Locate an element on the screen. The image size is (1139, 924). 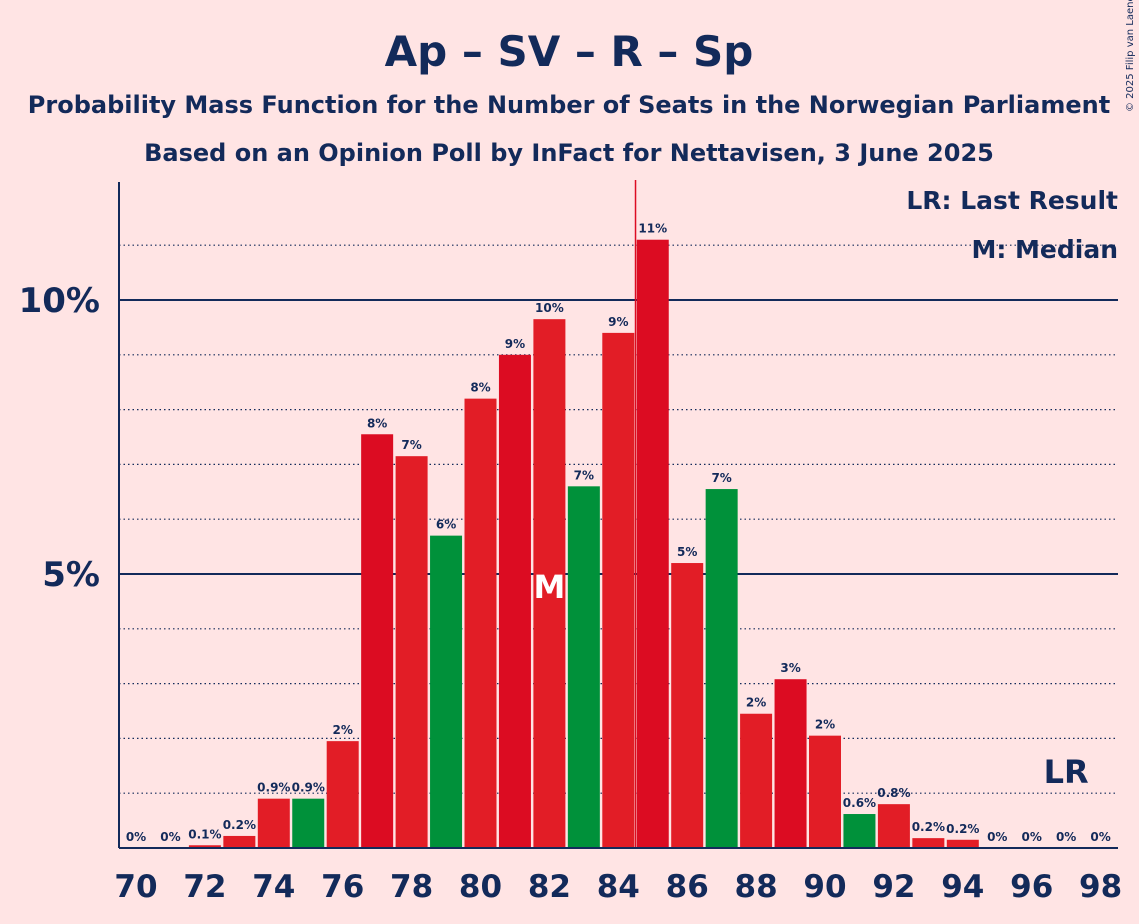
legend-last-result: LR: Last Result is located at coordinates (1012, 200).